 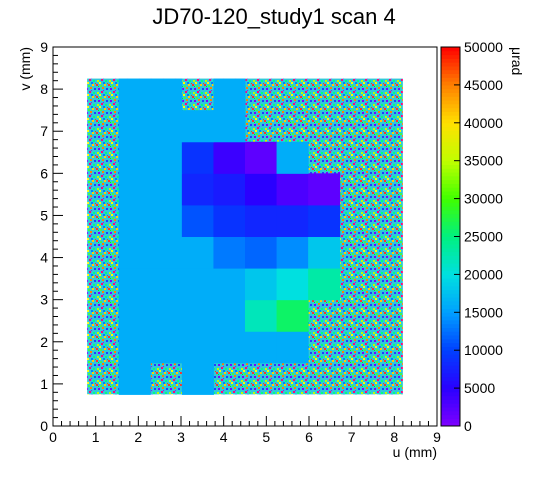 I want to click on z-tick-label: 30000, so click(x=483, y=199).